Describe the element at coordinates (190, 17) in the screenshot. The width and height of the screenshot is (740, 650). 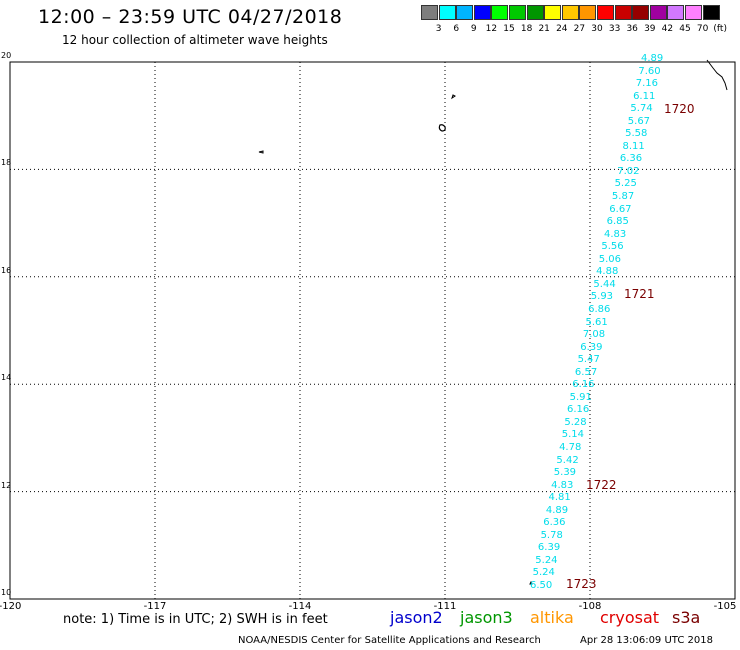
I see `chart-title: 12:00 – 23:59 UTC 04/27/2018` at that location.